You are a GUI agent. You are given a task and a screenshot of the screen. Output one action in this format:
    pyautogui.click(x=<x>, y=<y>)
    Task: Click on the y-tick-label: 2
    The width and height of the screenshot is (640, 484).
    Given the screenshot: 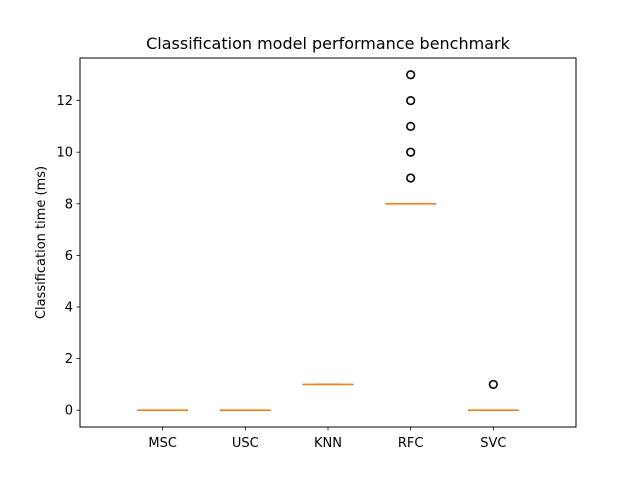 What is the action you would take?
    pyautogui.click(x=69, y=359)
    